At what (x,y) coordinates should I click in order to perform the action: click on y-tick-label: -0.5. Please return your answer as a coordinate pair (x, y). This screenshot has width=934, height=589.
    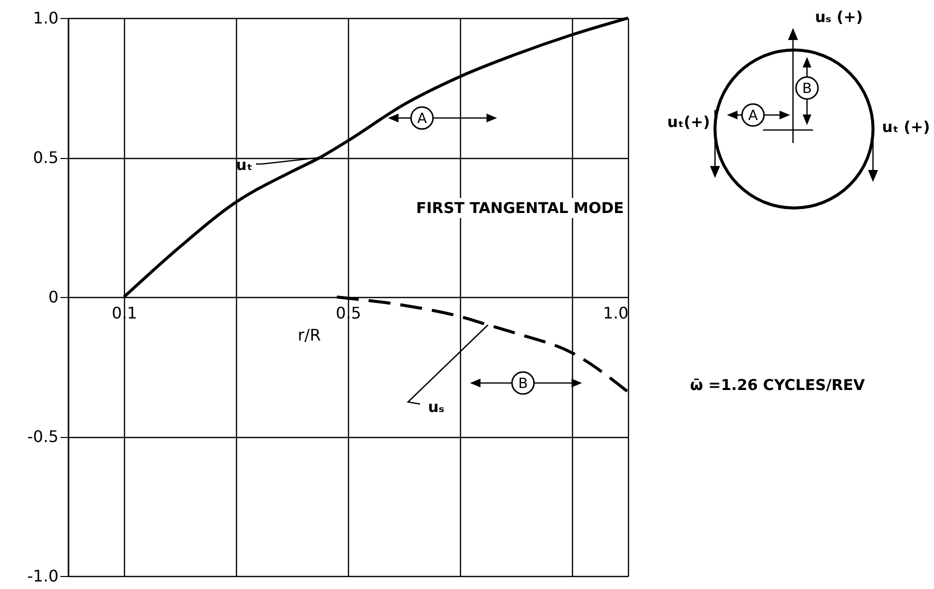
    Looking at the image, I should click on (42, 436).